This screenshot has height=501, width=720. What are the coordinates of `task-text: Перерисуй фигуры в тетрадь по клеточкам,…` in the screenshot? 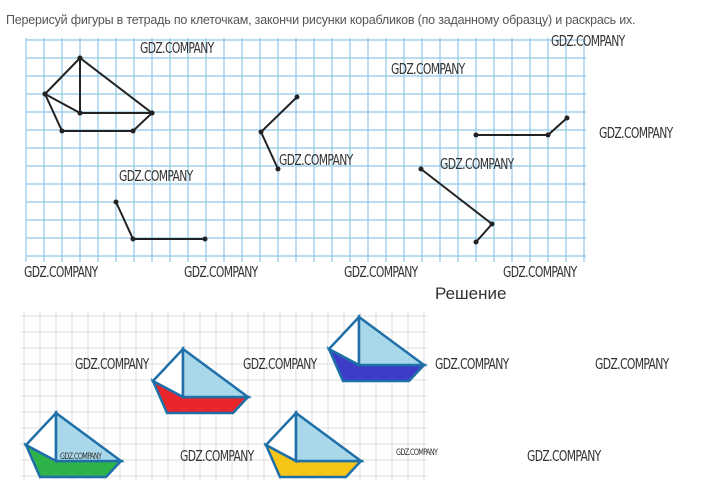 It's located at (321, 20).